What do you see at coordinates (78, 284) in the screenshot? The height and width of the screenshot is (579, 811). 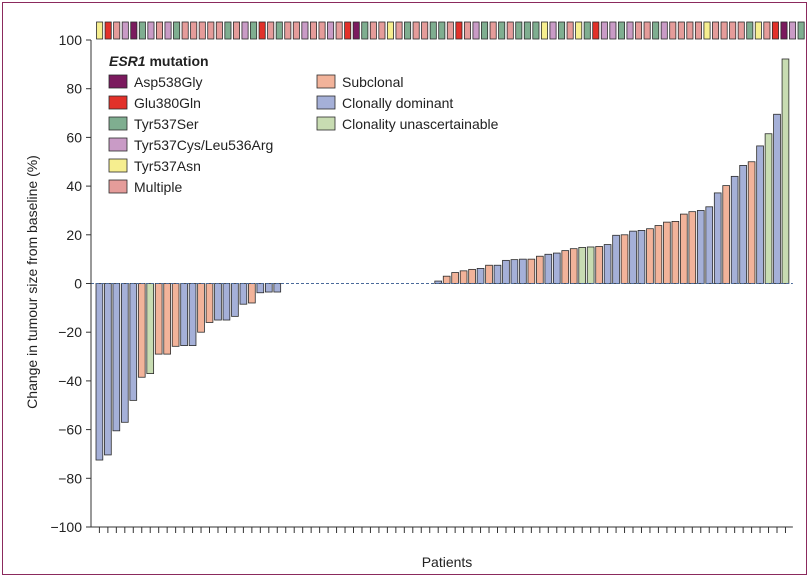 I see `y-tick-label: 0` at bounding box center [78, 284].